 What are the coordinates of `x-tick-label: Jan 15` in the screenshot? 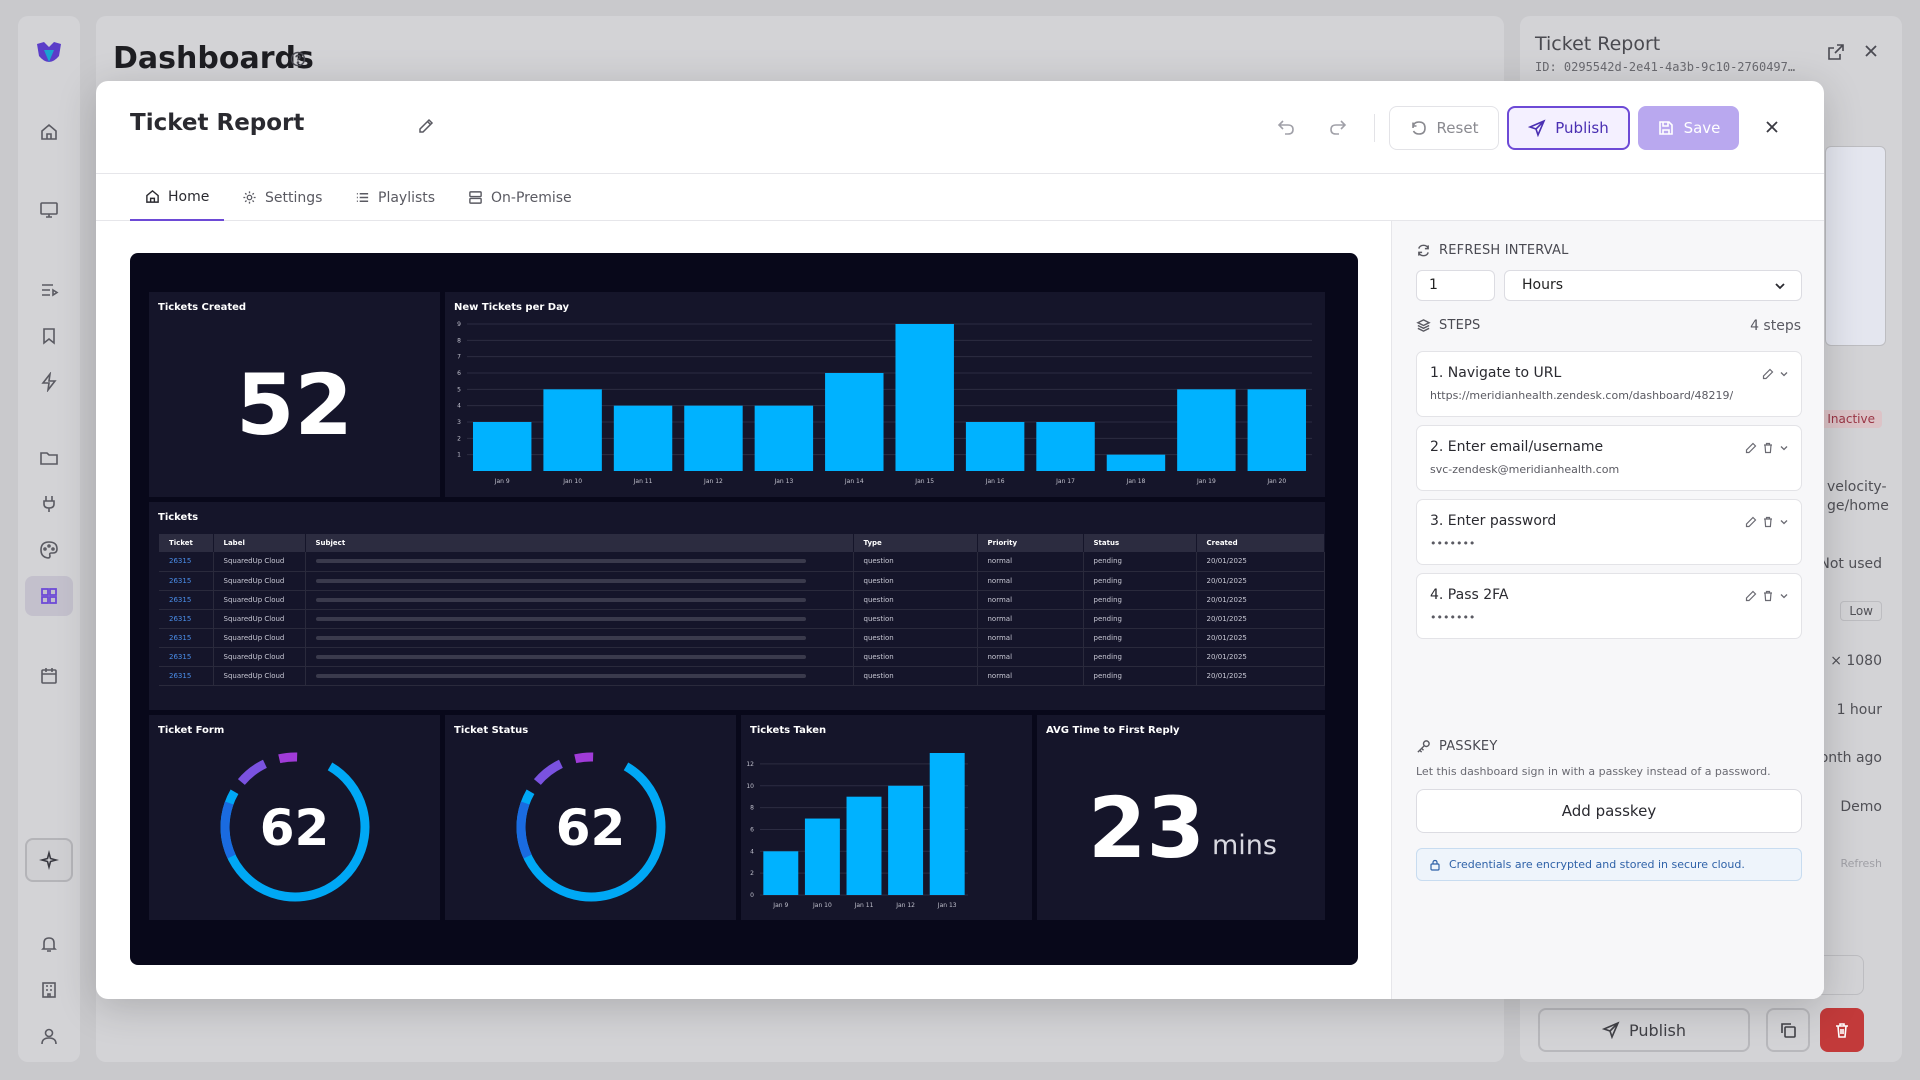 It's located at (924, 481).